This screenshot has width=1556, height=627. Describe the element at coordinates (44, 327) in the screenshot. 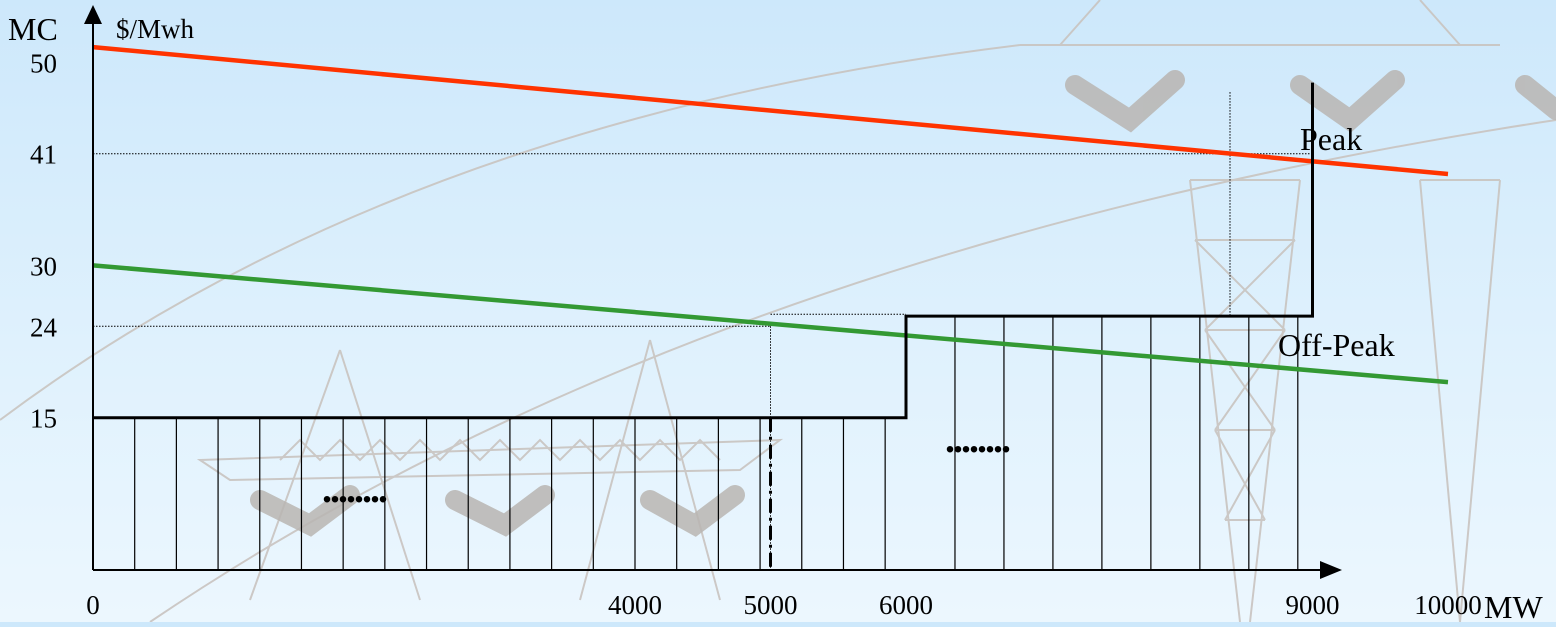

I see `y-tick-24: 24` at that location.